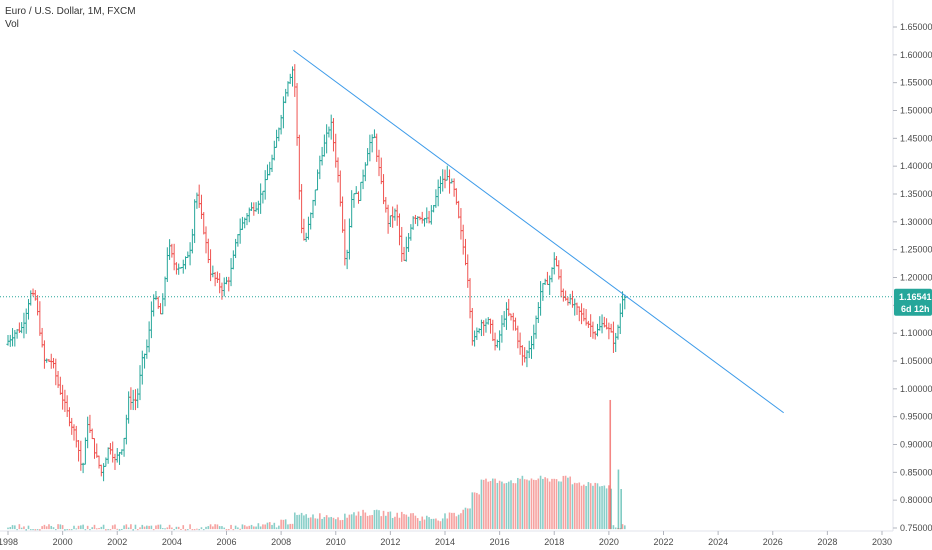 The image size is (932, 550). What do you see at coordinates (916, 111) in the screenshot?
I see `price-tick-label: 1.50000` at bounding box center [916, 111].